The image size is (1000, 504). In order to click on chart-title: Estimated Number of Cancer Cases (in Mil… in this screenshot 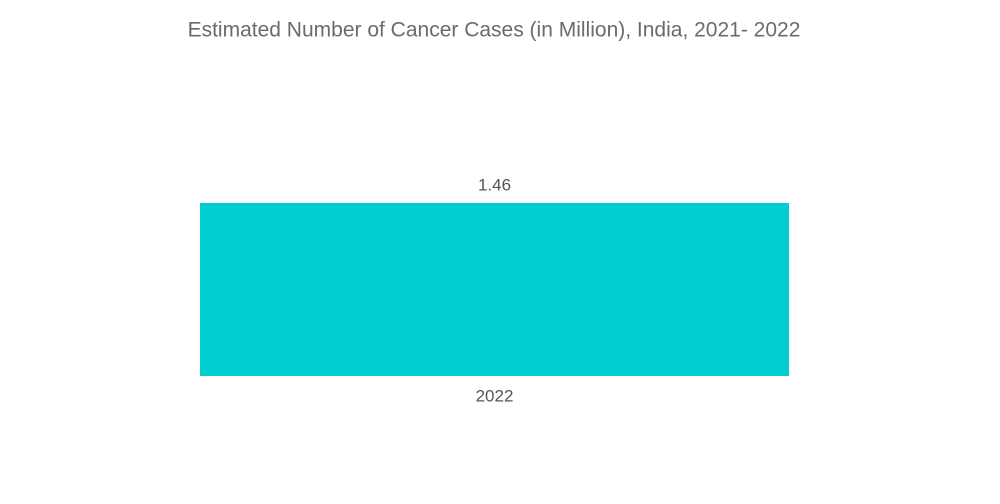, I will do `click(494, 30)`.